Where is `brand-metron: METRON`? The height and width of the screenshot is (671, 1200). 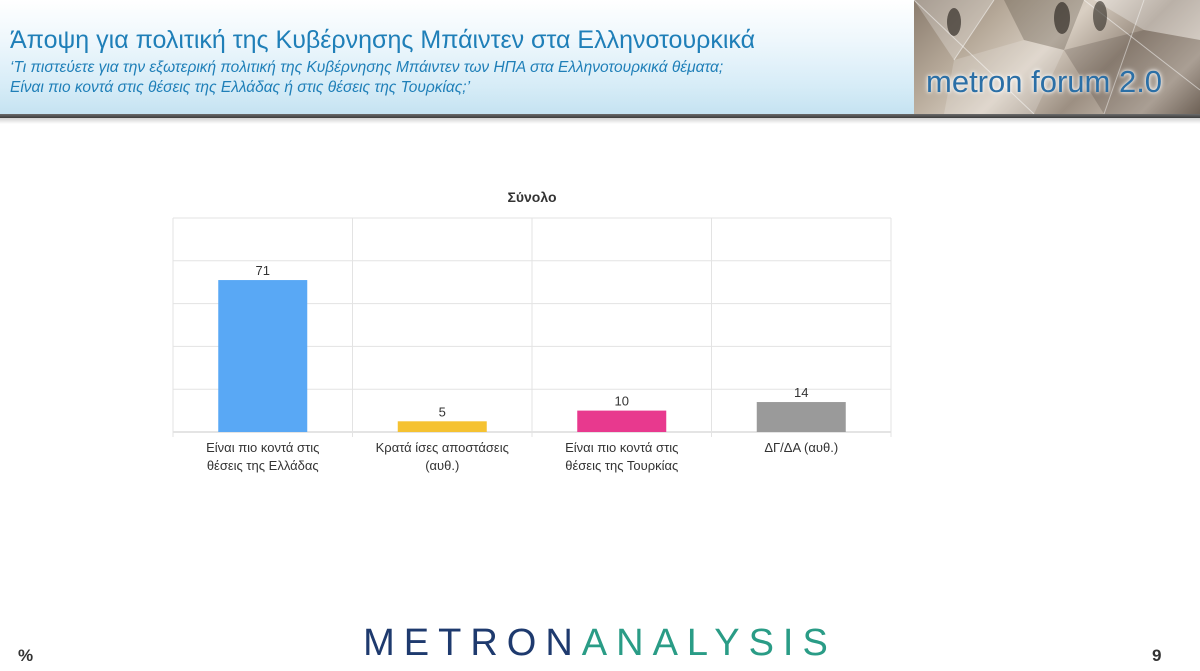
brand-metron: METRON is located at coordinates (472, 643).